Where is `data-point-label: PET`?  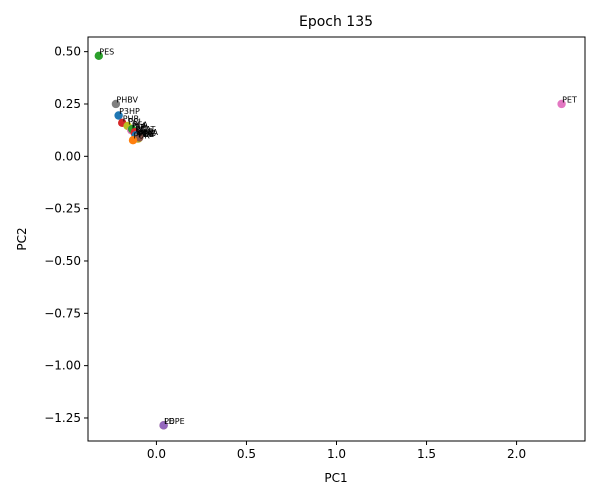 data-point-label: PET is located at coordinates (569, 99).